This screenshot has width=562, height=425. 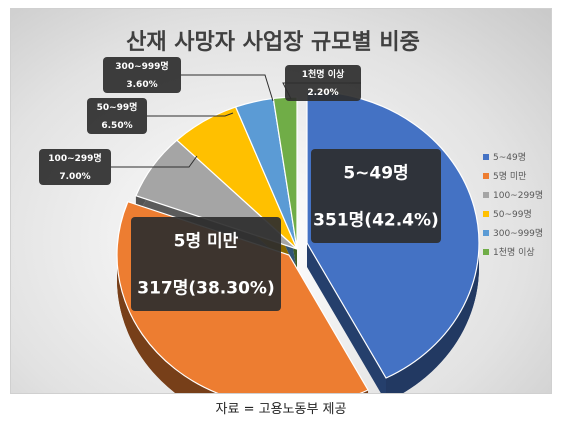 What do you see at coordinates (206, 242) in the screenshot?
I see `data-label: 5명 미만` at bounding box center [206, 242].